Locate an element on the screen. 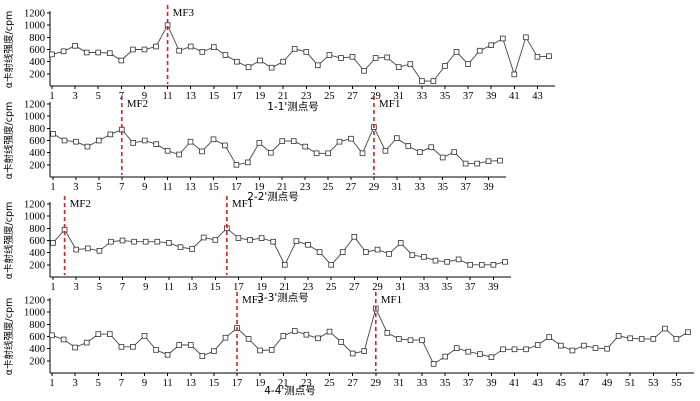  x-tick-label: 55 is located at coordinates (676, 383).